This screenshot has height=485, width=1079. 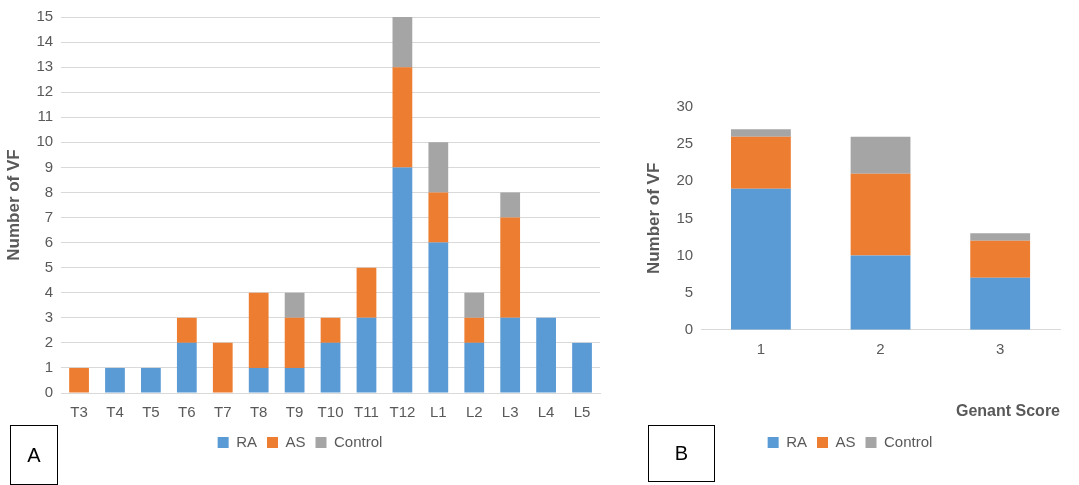 What do you see at coordinates (366, 412) in the screenshot?
I see `x-tick-label: T11` at bounding box center [366, 412].